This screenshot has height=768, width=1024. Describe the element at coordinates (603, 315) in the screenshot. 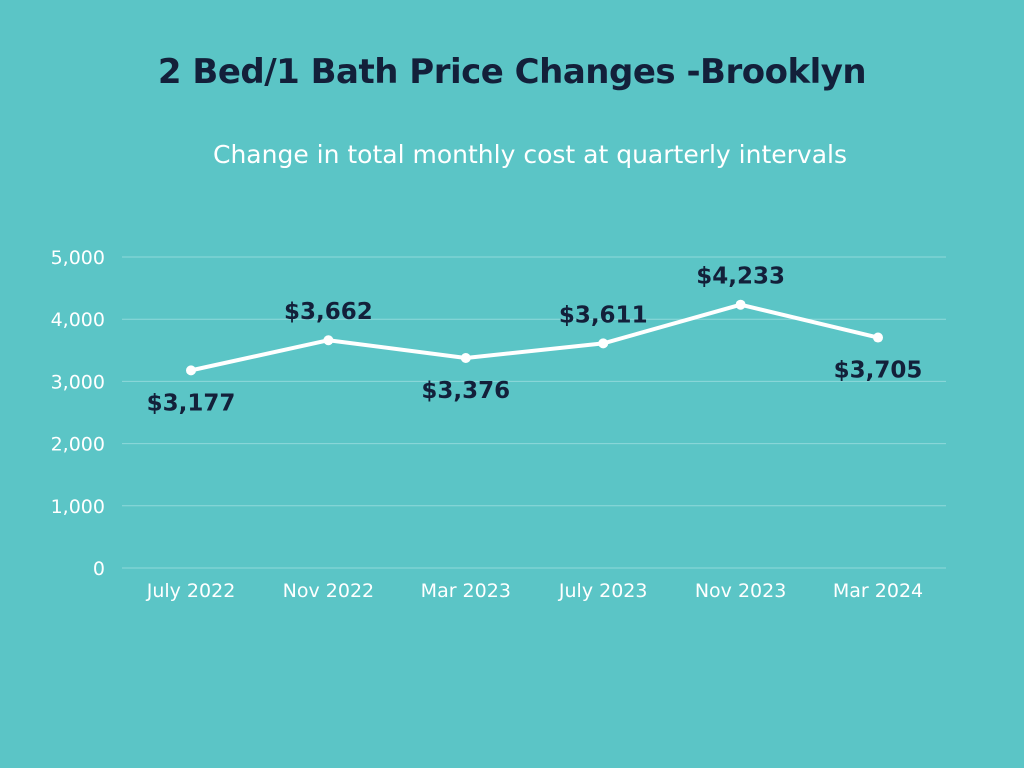

I see `data-label: $3,611` at that location.